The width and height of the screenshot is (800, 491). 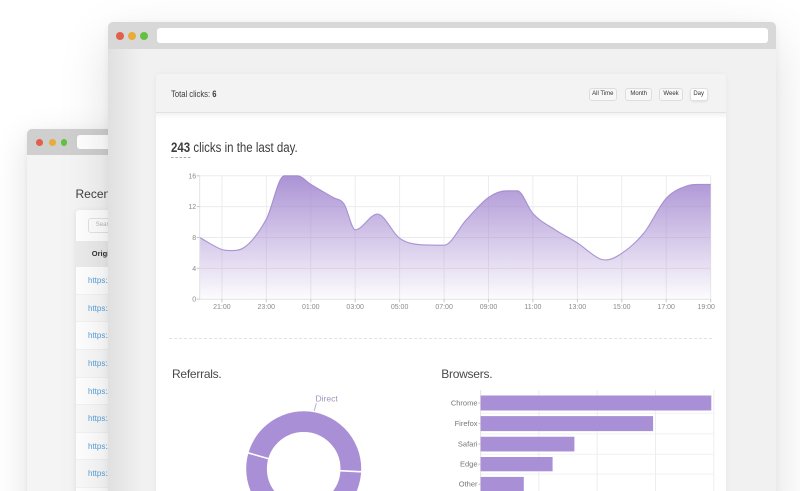 I want to click on svg-text: 05:00, so click(x=400, y=307).